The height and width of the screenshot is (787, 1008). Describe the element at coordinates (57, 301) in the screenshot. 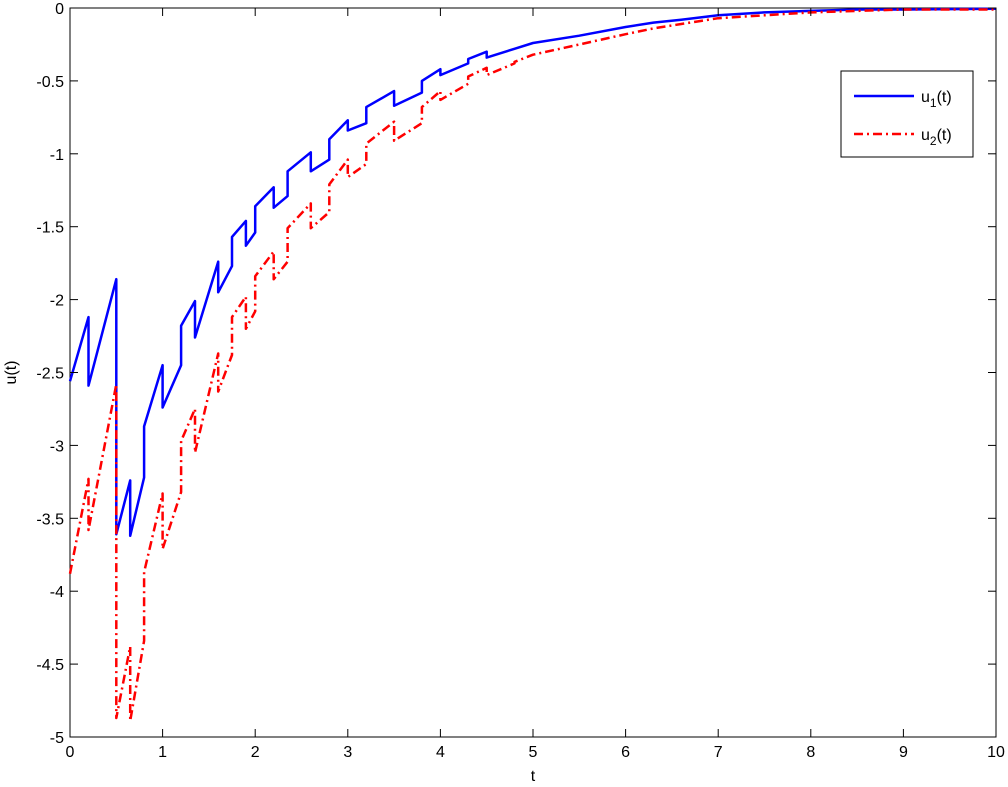

I see `y-tick-label: -2` at that location.